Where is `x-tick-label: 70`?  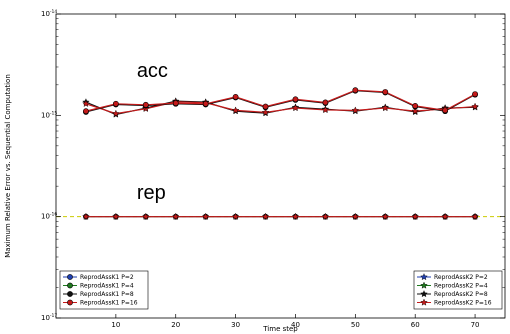 x-tick-label: 70 is located at coordinates (475, 325).